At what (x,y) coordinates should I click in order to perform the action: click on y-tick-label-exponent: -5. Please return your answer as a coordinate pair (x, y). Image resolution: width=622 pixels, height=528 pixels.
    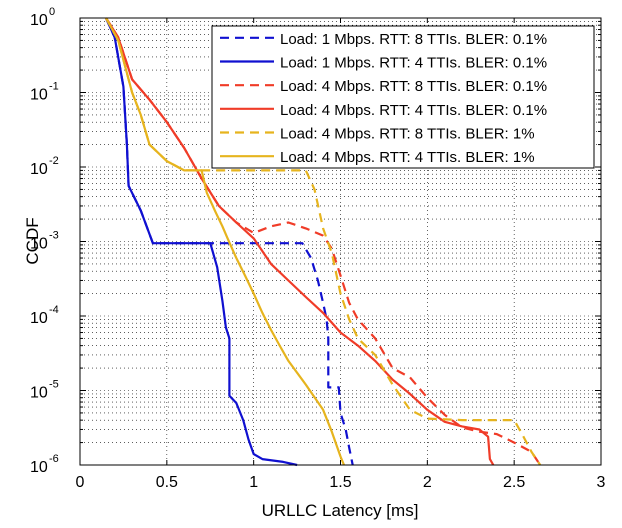
    Looking at the image, I should click on (54, 385).